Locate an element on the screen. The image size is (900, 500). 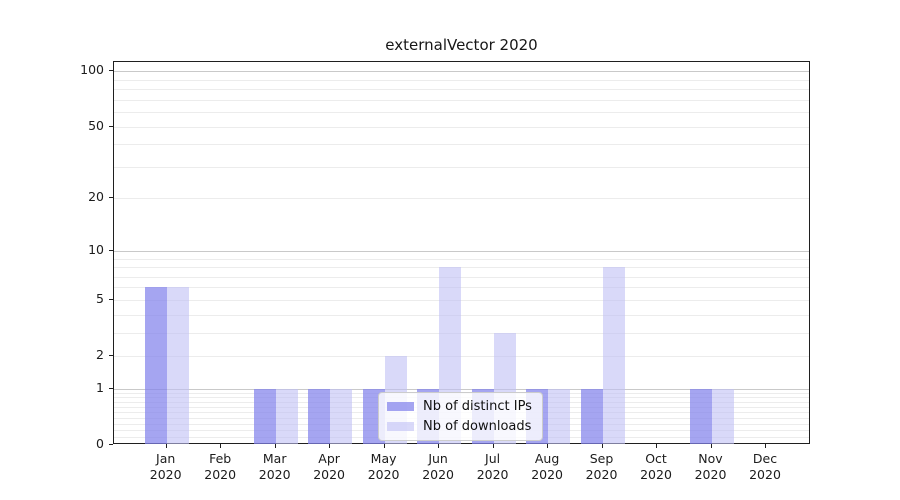
y-tick-label-20: 20 is located at coordinates (96, 197).